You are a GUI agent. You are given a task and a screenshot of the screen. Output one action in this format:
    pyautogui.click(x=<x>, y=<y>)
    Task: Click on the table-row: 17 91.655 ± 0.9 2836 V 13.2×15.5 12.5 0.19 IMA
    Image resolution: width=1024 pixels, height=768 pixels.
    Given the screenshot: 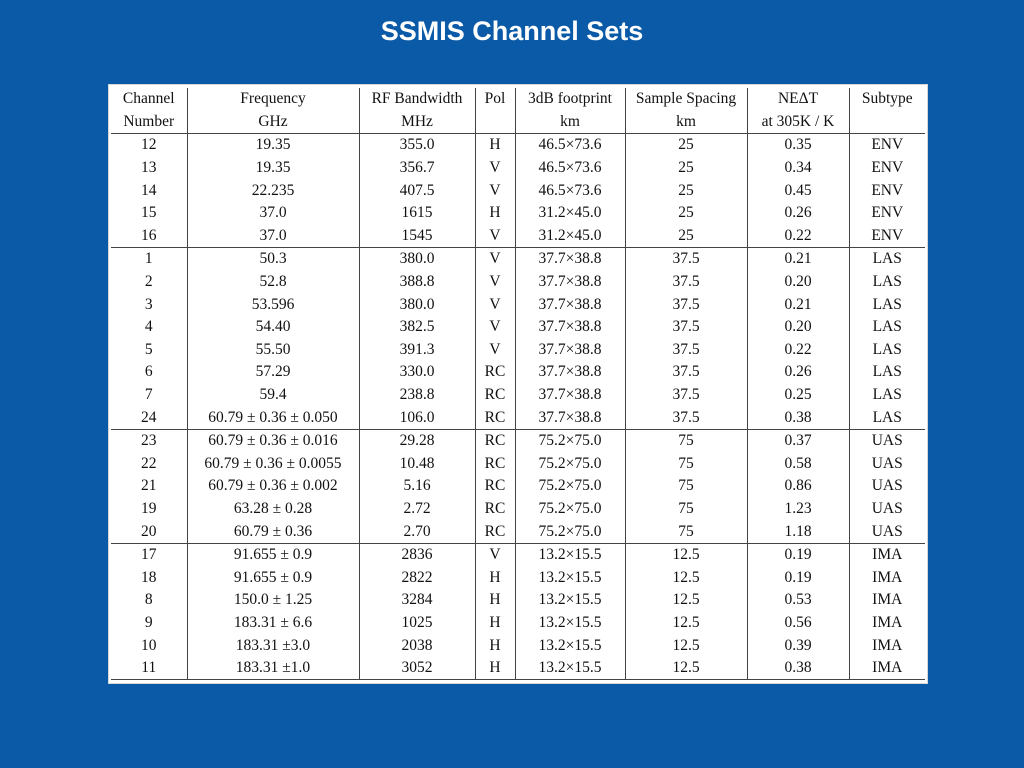 What is the action you would take?
    pyautogui.click(x=518, y=554)
    